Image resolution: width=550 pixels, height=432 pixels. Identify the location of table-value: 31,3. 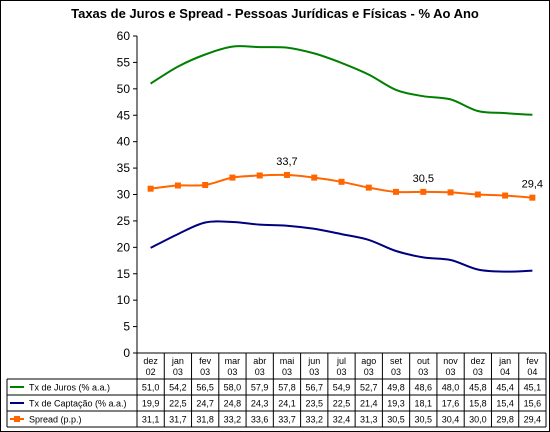
(369, 420).